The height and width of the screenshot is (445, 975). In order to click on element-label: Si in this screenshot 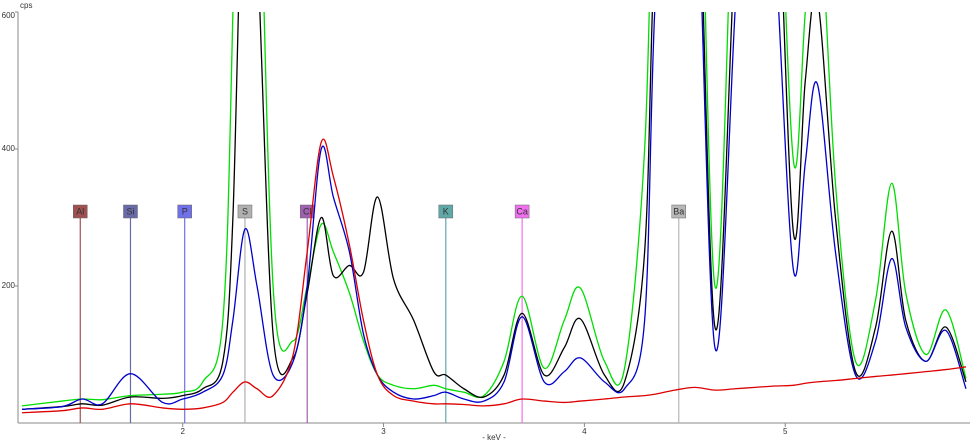, I will do `click(130, 211)`.